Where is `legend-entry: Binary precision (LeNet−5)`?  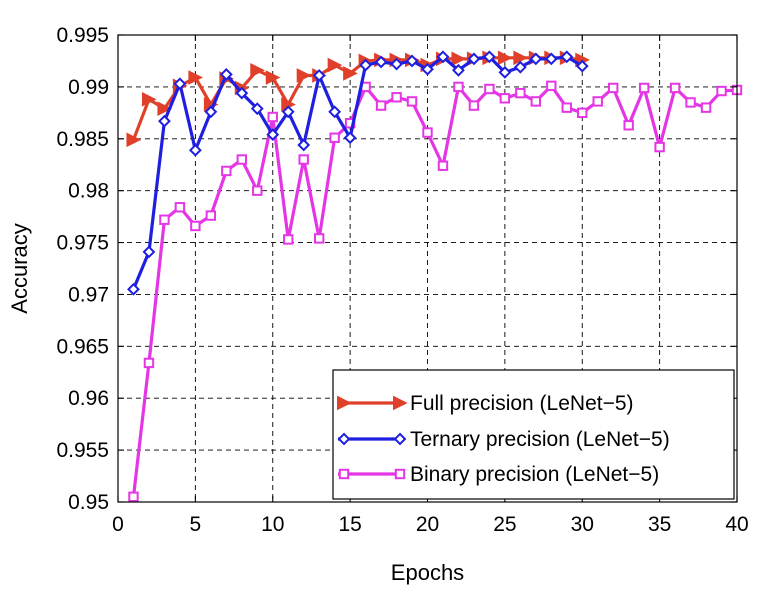
legend-entry: Binary precision (LeNet−5) is located at coordinates (498, 474).